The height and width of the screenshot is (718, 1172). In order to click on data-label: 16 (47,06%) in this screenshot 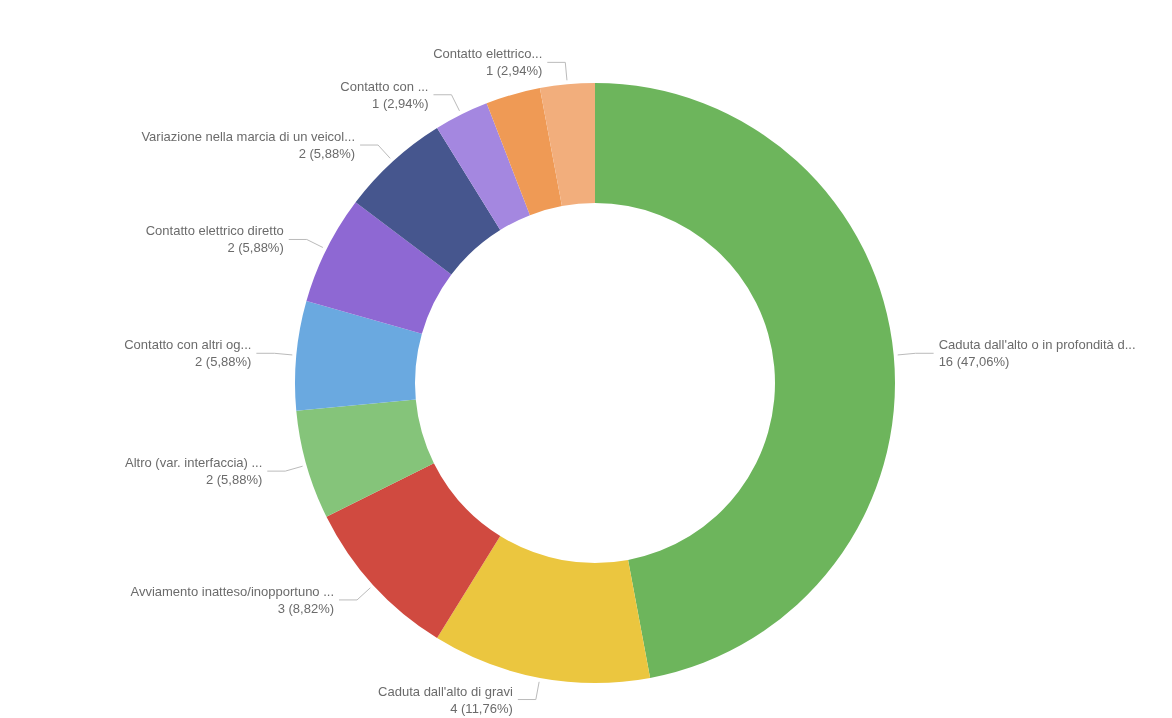, I will do `click(974, 362)`.